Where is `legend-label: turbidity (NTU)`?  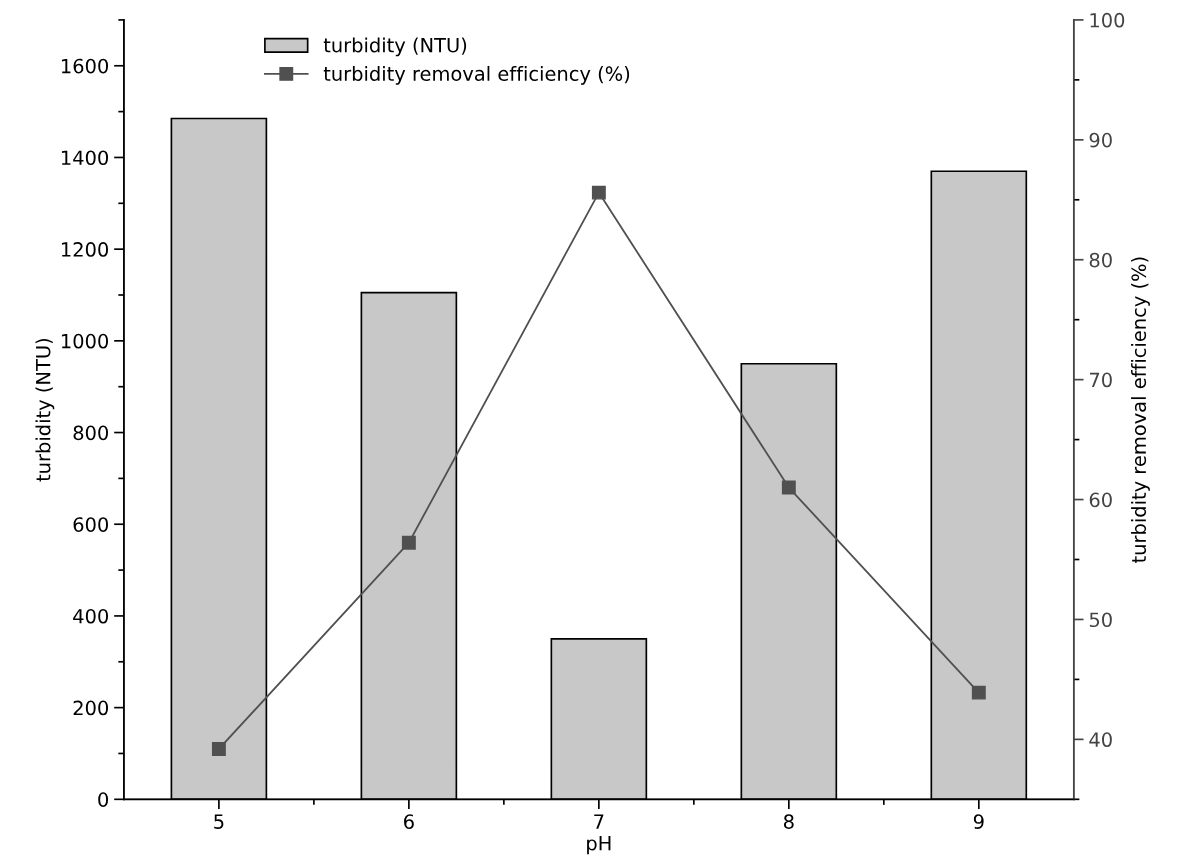 legend-label: turbidity (NTU) is located at coordinates (395, 47).